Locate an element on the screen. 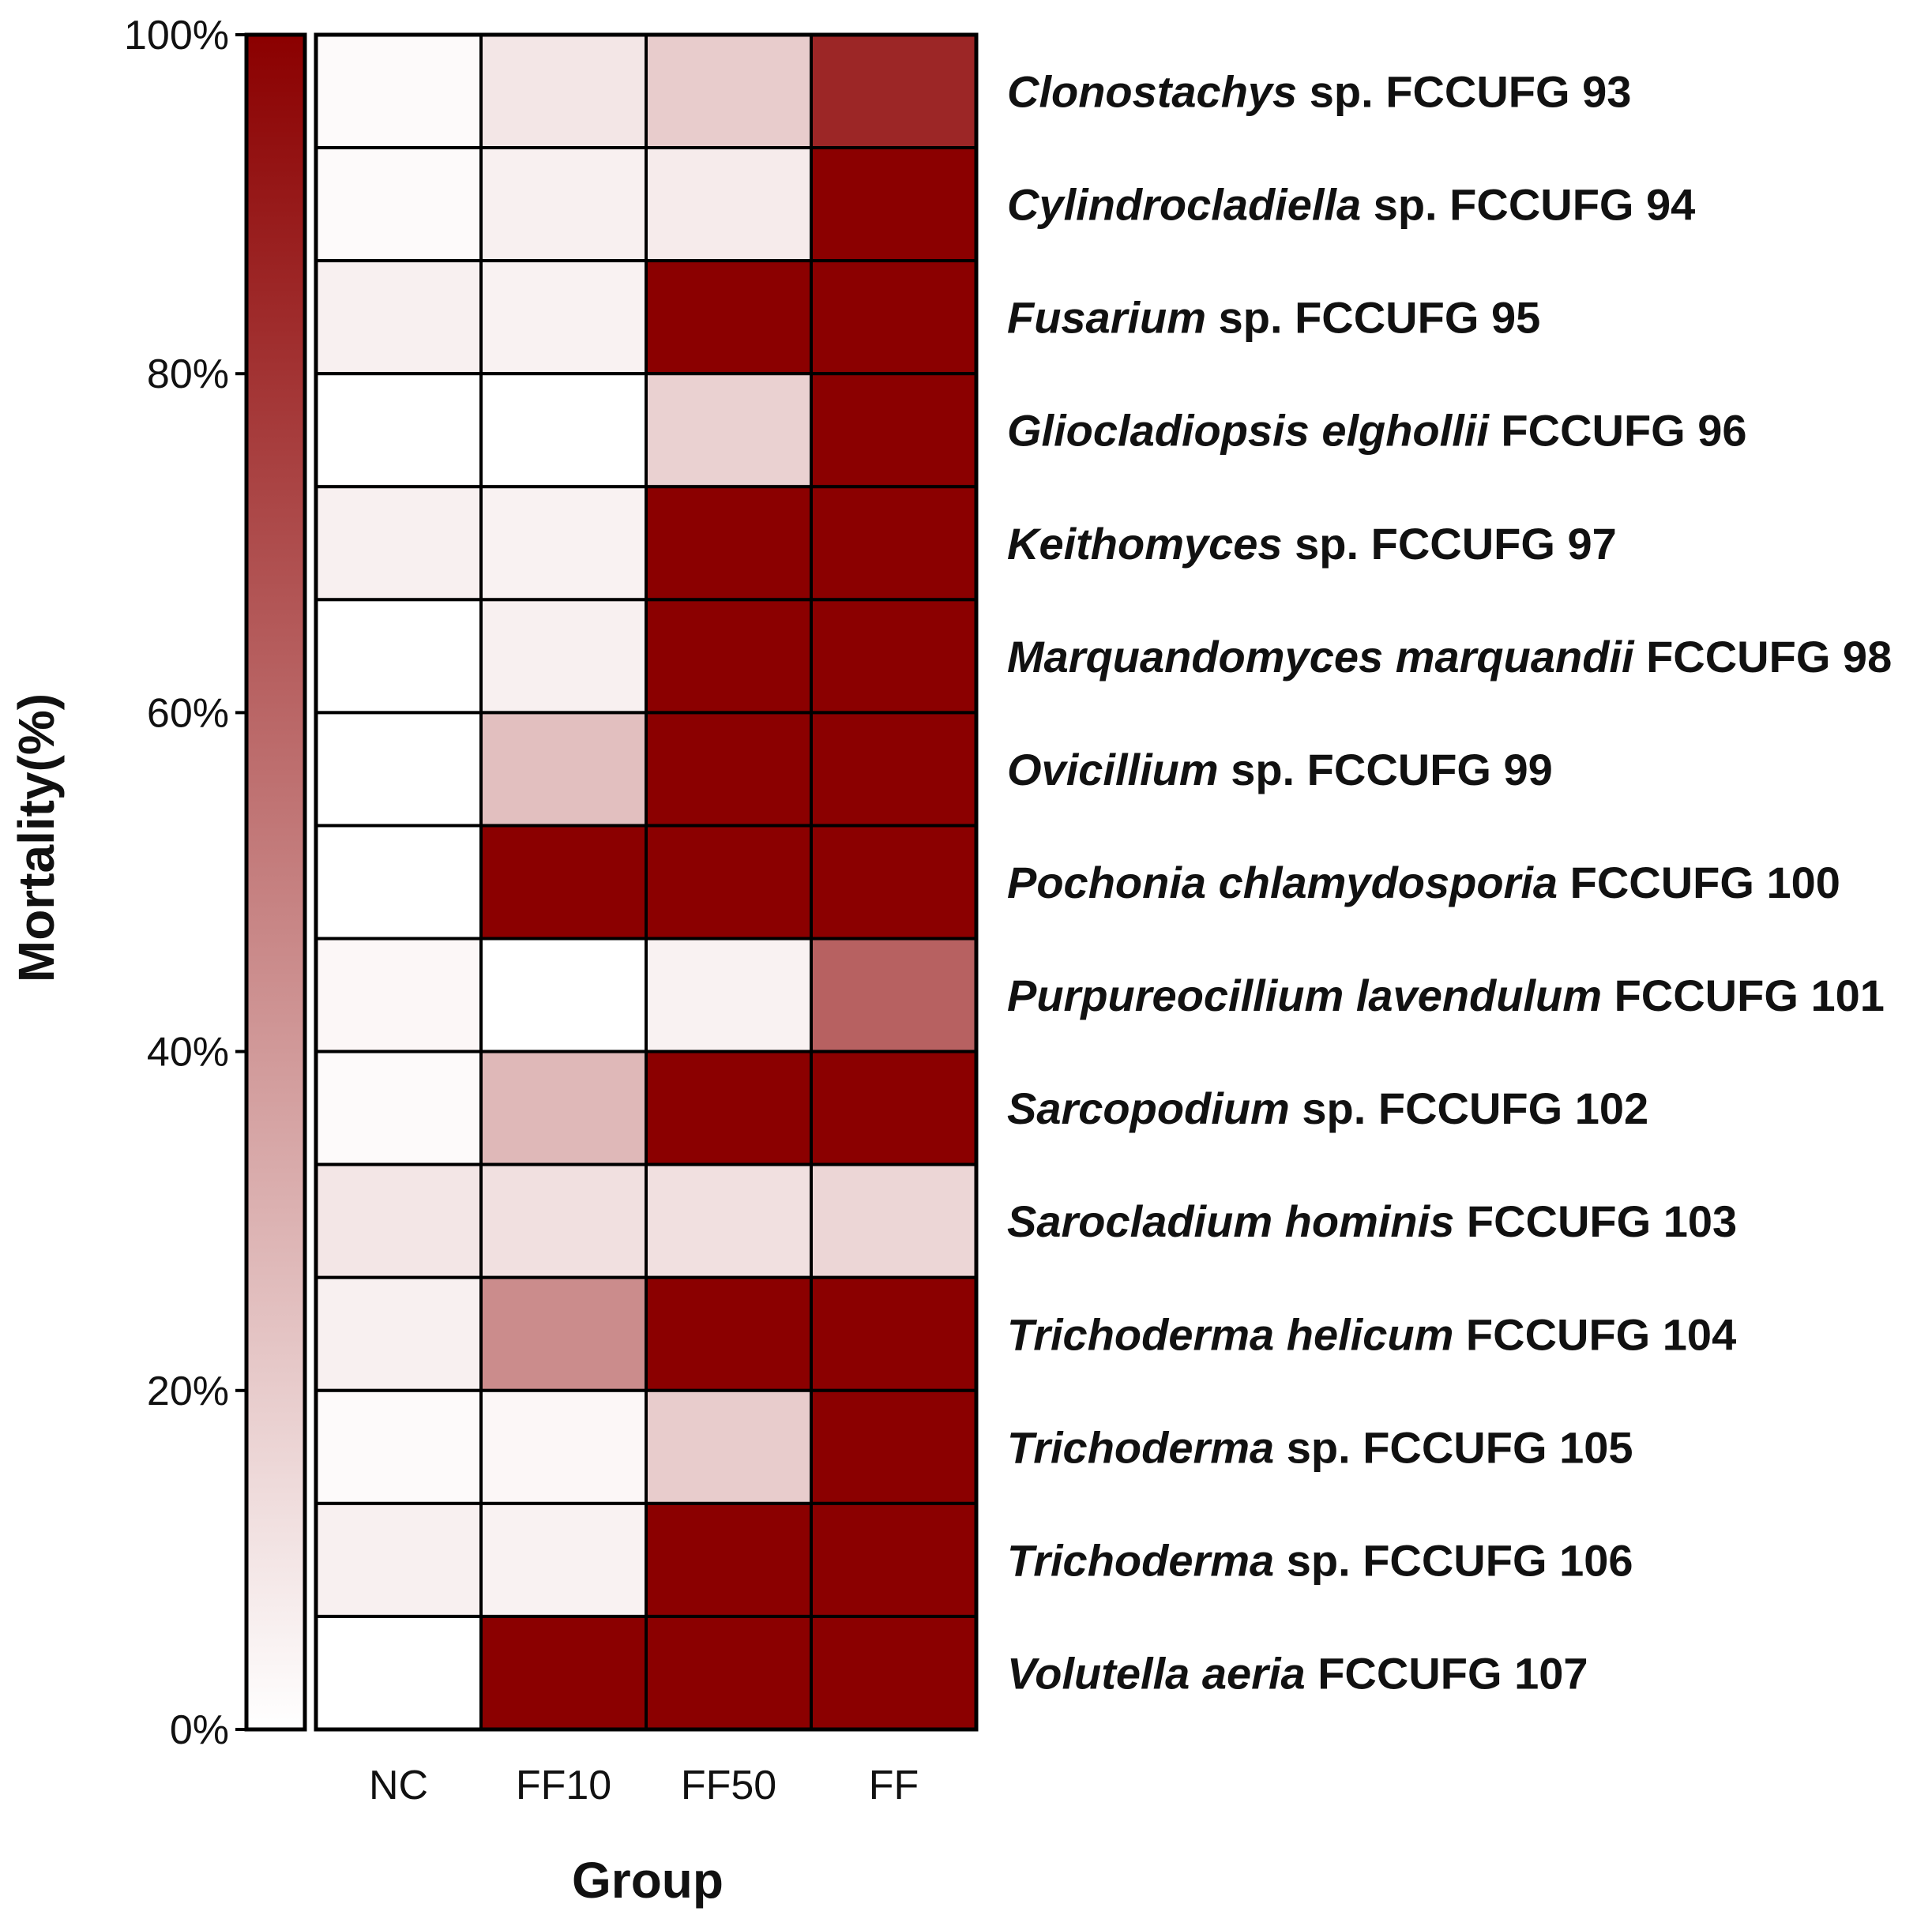 The width and height of the screenshot is (1932, 1915). row-label-species: Cylindrocladiella is located at coordinates (1184, 205).